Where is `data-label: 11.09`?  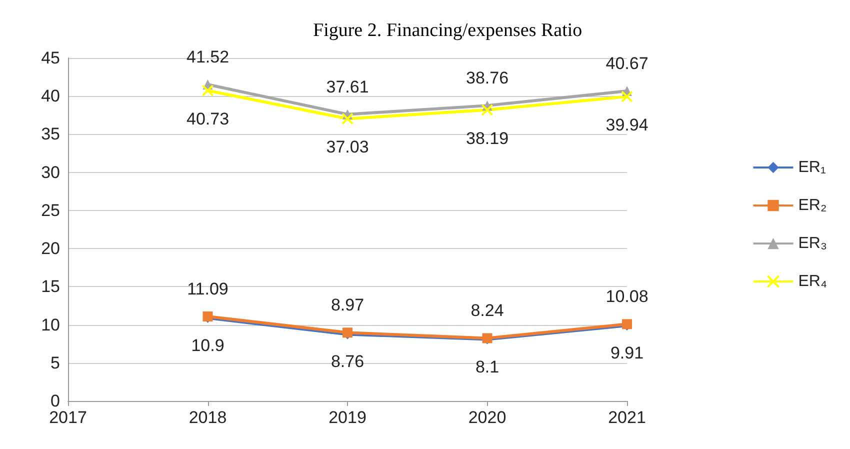 data-label: 11.09 is located at coordinates (207, 288).